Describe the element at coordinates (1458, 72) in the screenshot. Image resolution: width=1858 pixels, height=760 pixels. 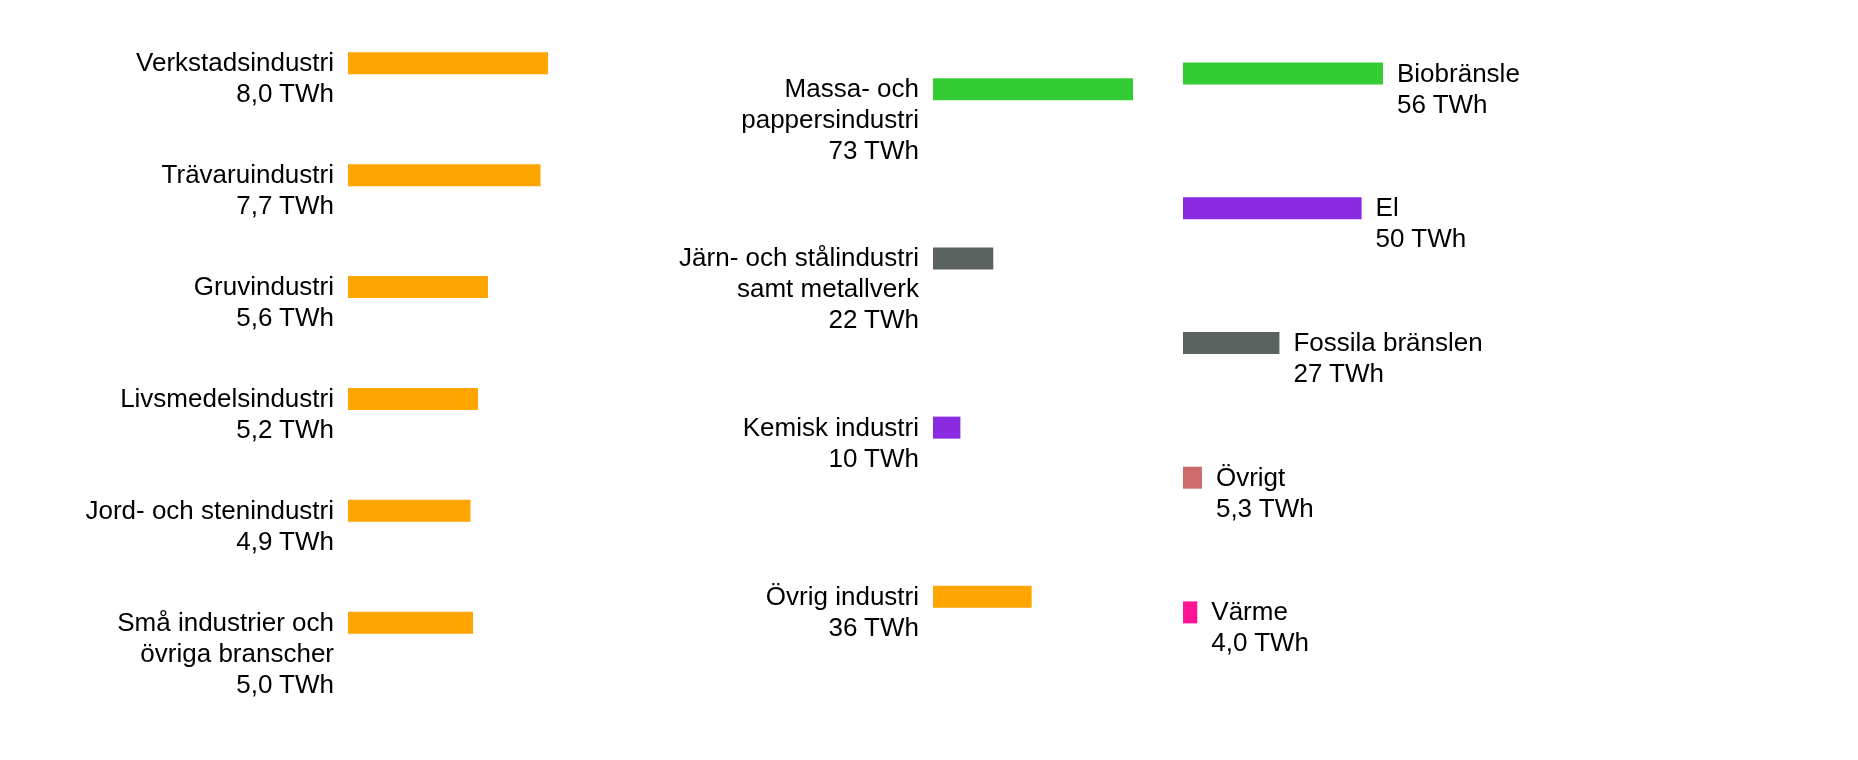
I see `category-label: Biobränsle` at that location.